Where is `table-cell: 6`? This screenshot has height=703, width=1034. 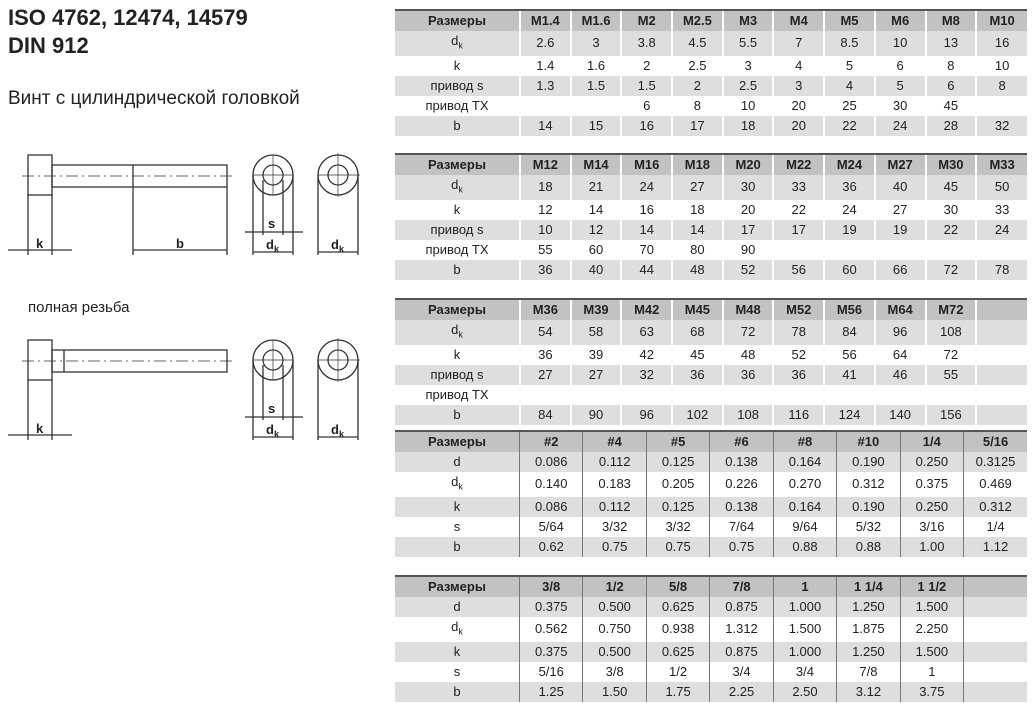
table-cell: 6 is located at coordinates (646, 105).